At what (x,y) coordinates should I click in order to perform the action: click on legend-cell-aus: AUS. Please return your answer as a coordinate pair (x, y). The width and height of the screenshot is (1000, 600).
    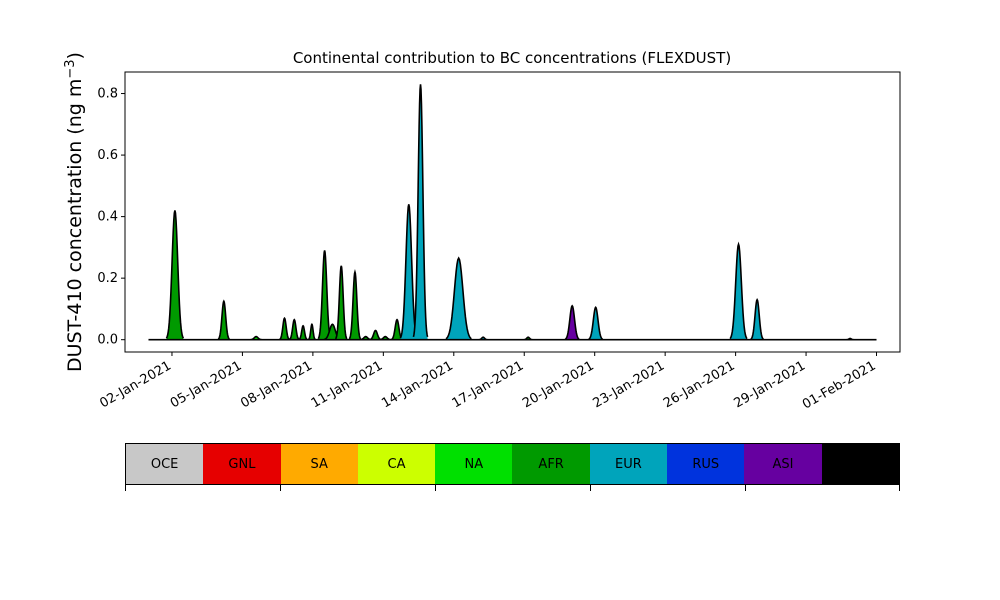
    Looking at the image, I should click on (860, 464).